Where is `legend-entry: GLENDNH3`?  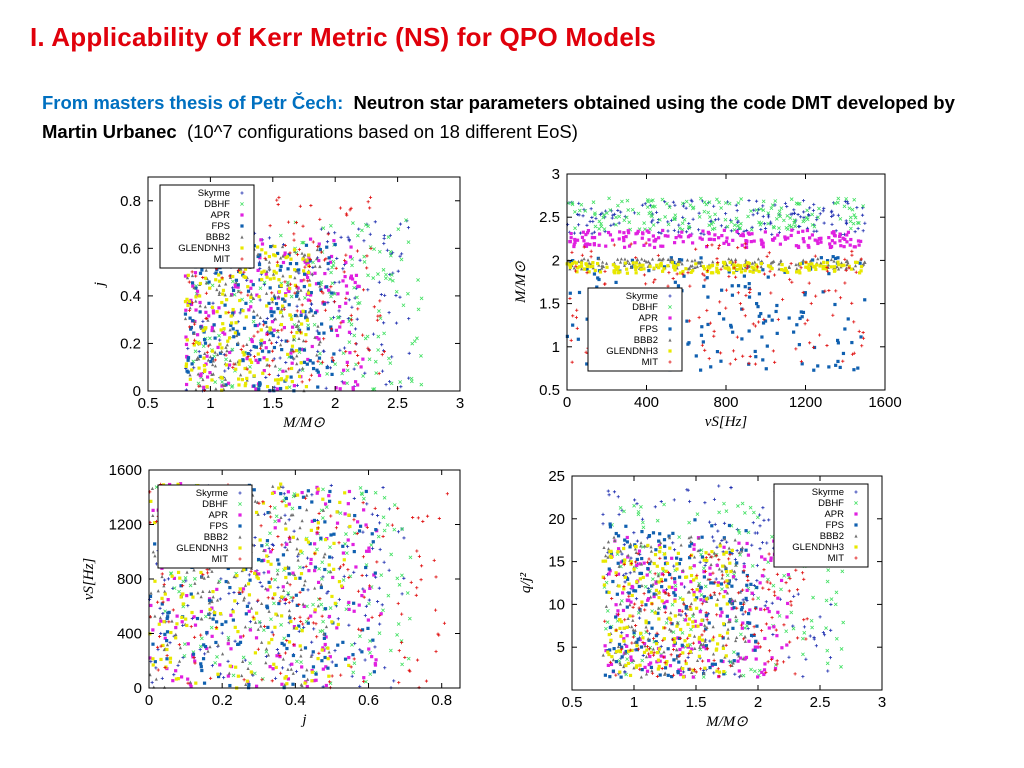
legend-entry: GLENDNH3 is located at coordinates (818, 547).